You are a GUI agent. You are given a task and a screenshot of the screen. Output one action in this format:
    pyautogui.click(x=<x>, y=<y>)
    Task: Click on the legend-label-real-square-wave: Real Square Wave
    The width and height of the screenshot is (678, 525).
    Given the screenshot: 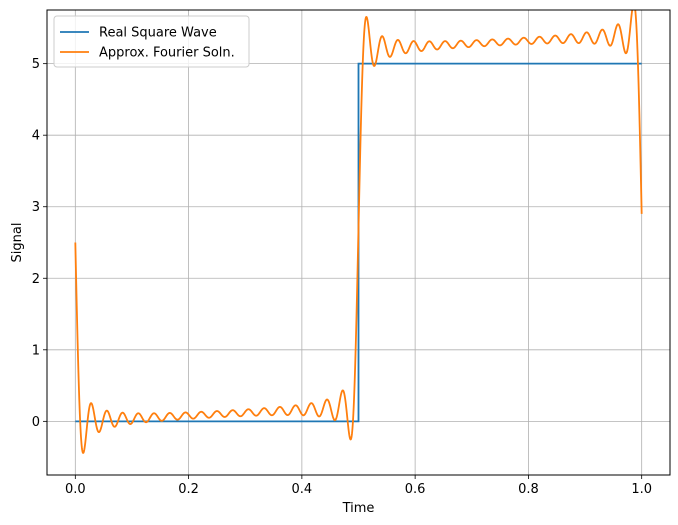 What is the action you would take?
    pyautogui.click(x=158, y=33)
    